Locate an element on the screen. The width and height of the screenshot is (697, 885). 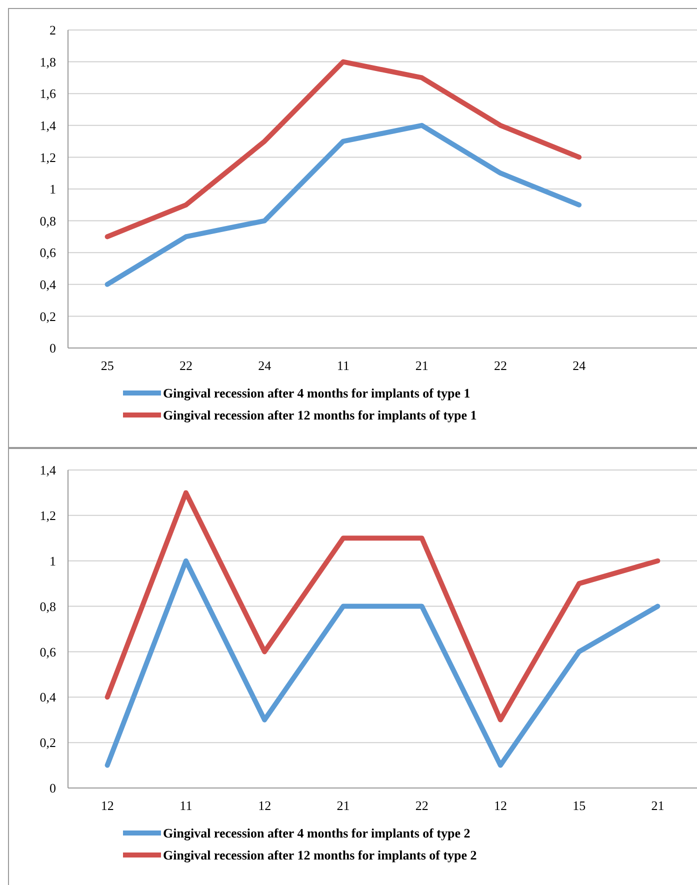
legend-label: Gingival recession after 4 months for implants of type 1 is located at coordinates (316, 393).